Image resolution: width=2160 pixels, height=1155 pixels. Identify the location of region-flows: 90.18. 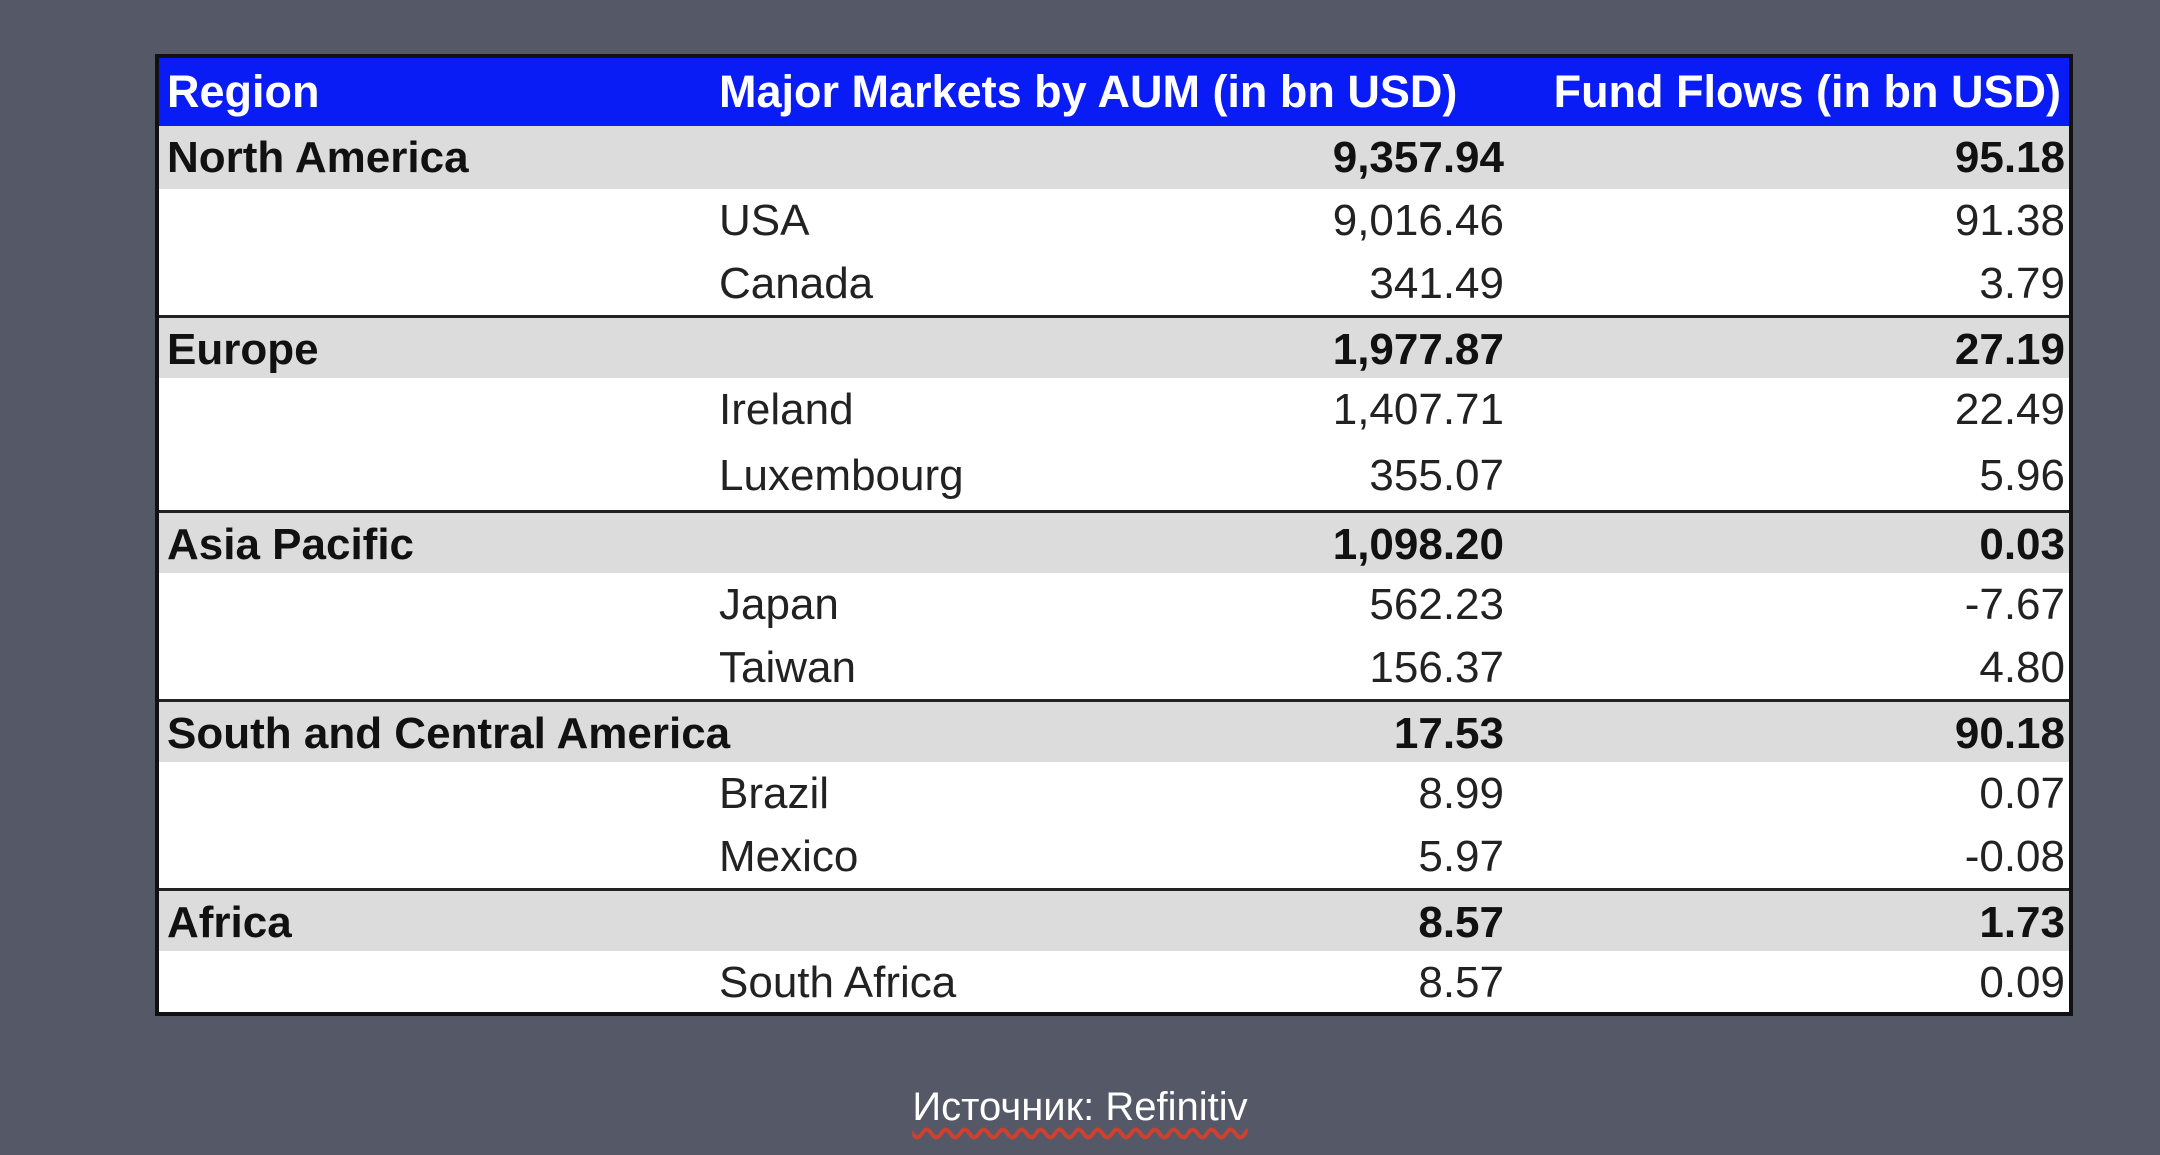
(2009, 733).